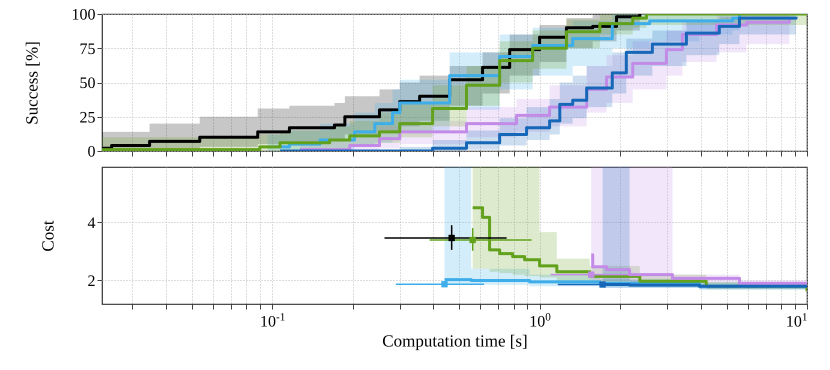  I want to click on y-axis-title: Success [%], so click(32, 83).